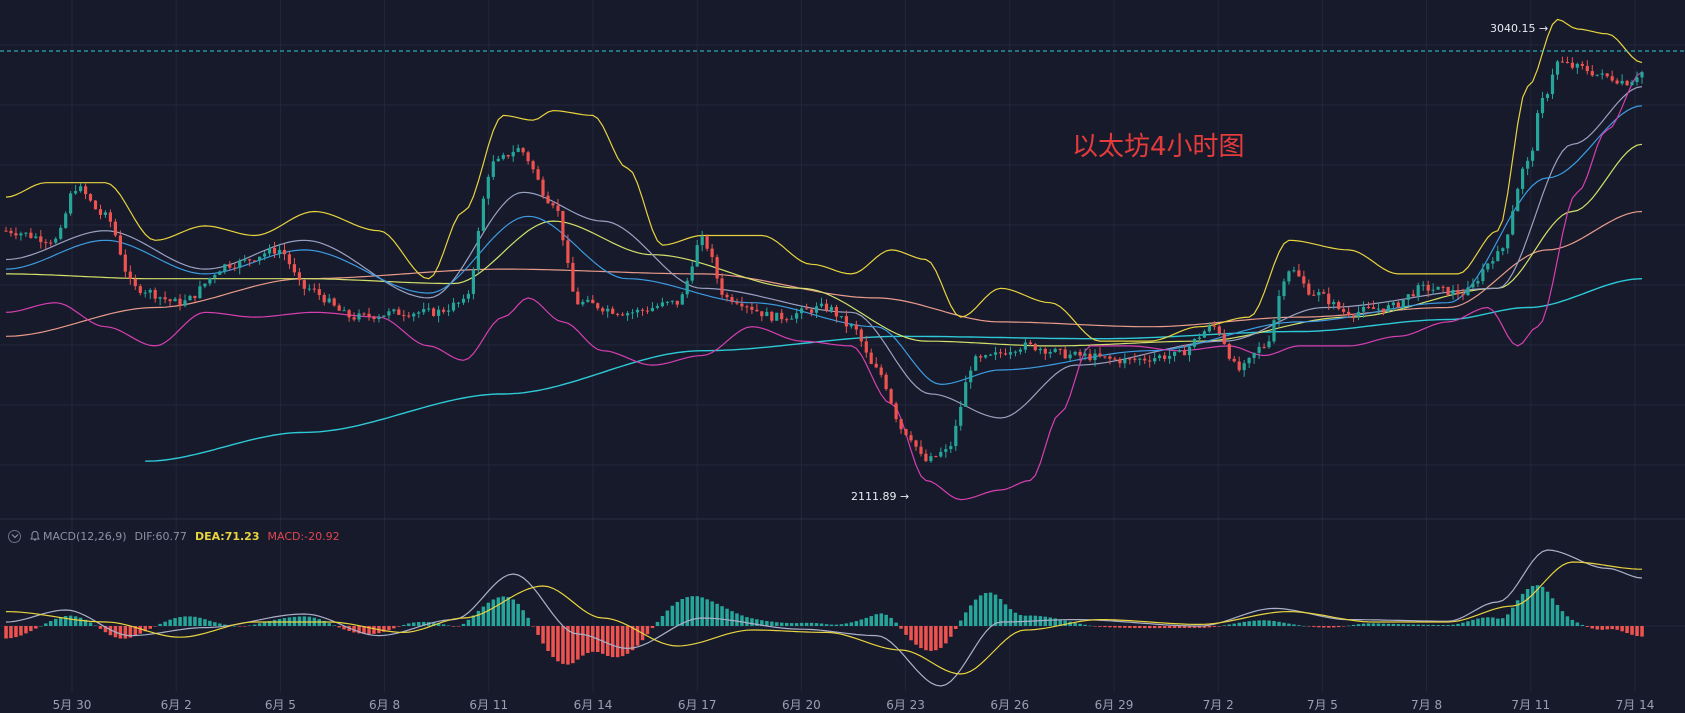  What do you see at coordinates (35, 536) in the screenshot?
I see `bell-icon` at bounding box center [35, 536].